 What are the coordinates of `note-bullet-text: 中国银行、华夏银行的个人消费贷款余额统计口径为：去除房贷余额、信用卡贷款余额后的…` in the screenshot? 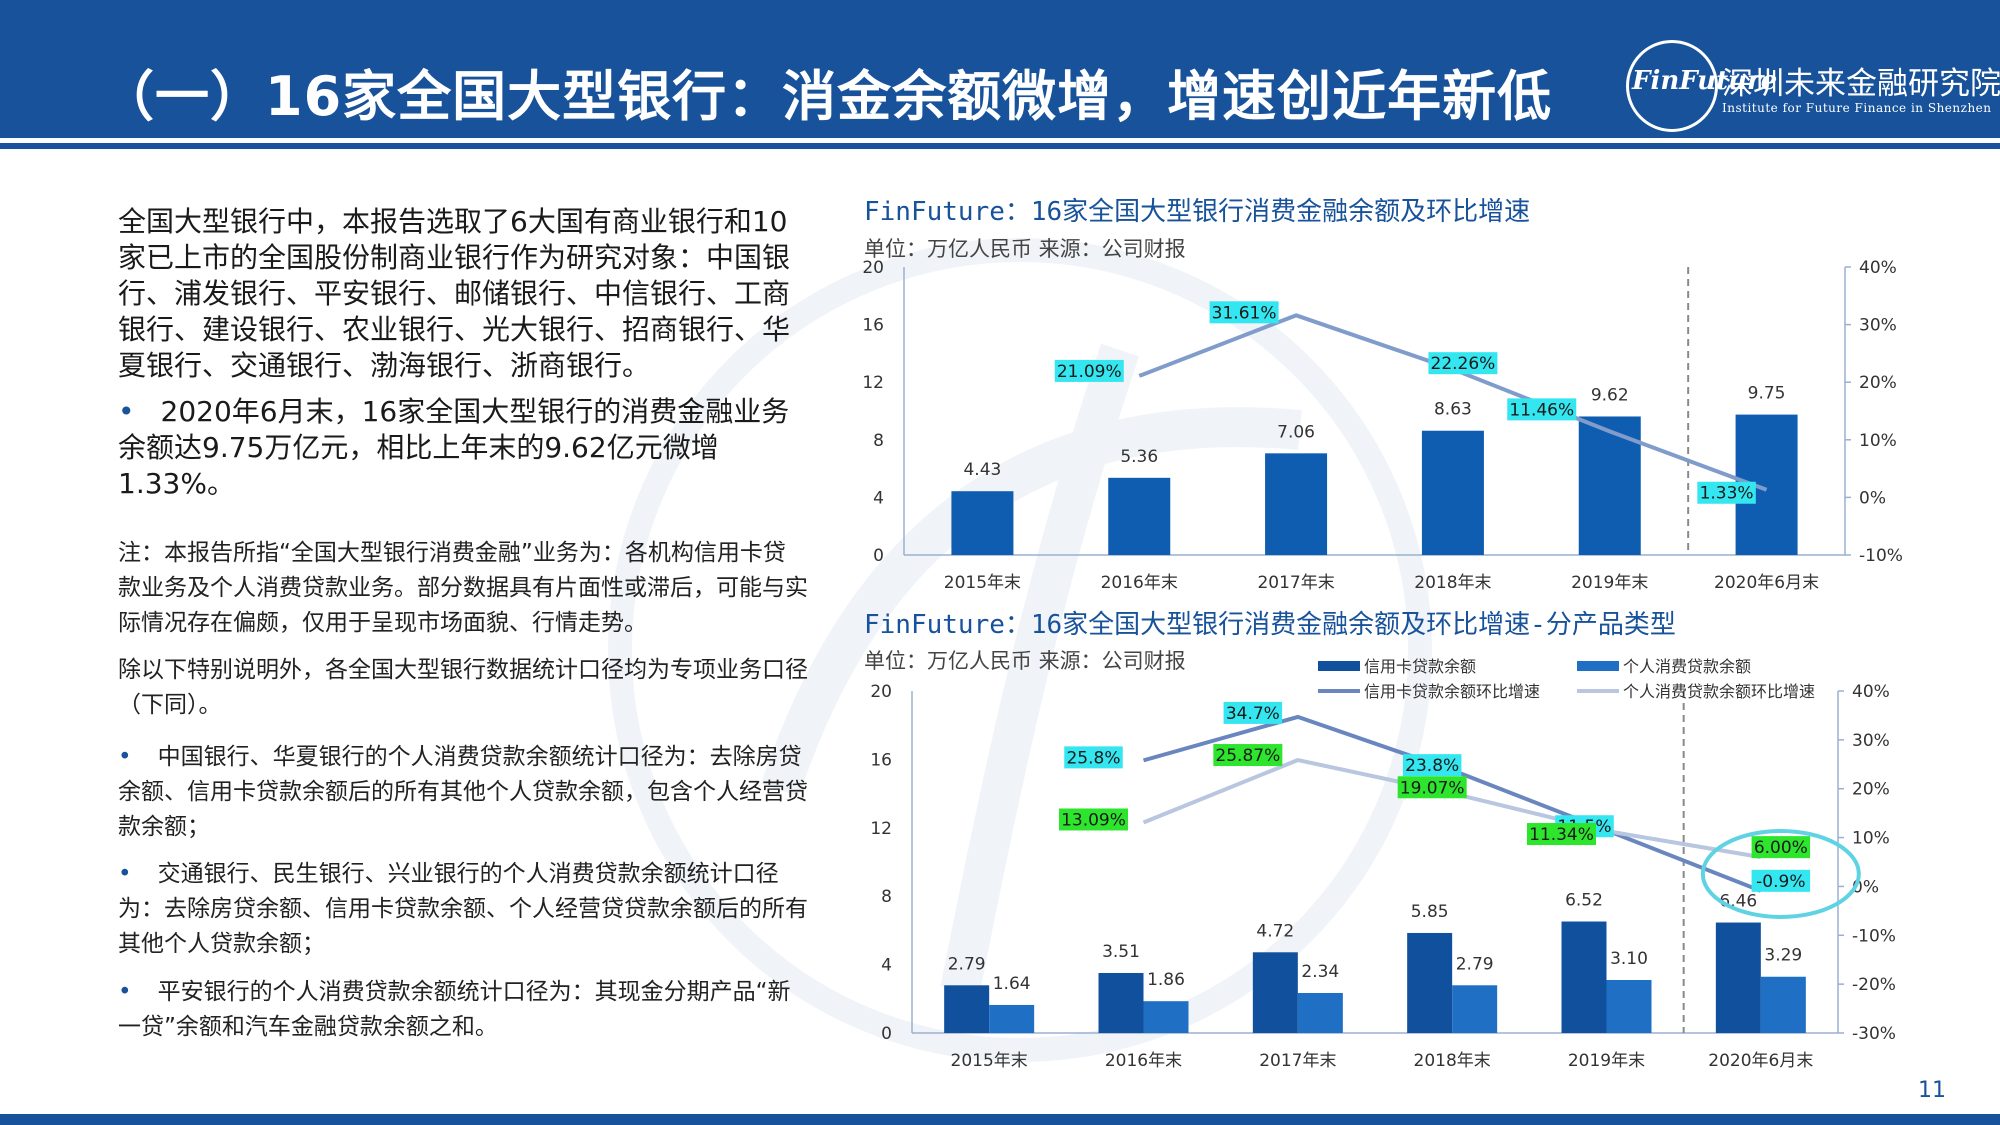 It's located at (463, 792).